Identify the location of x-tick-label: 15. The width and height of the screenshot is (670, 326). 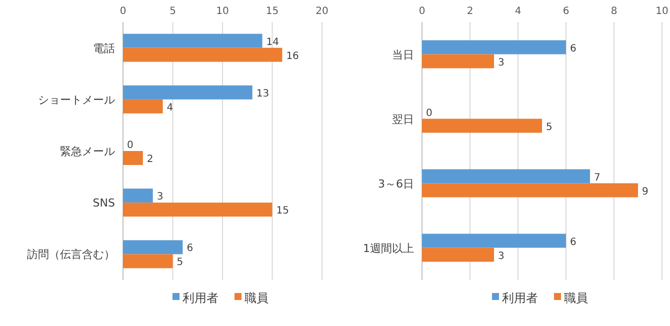
(272, 11).